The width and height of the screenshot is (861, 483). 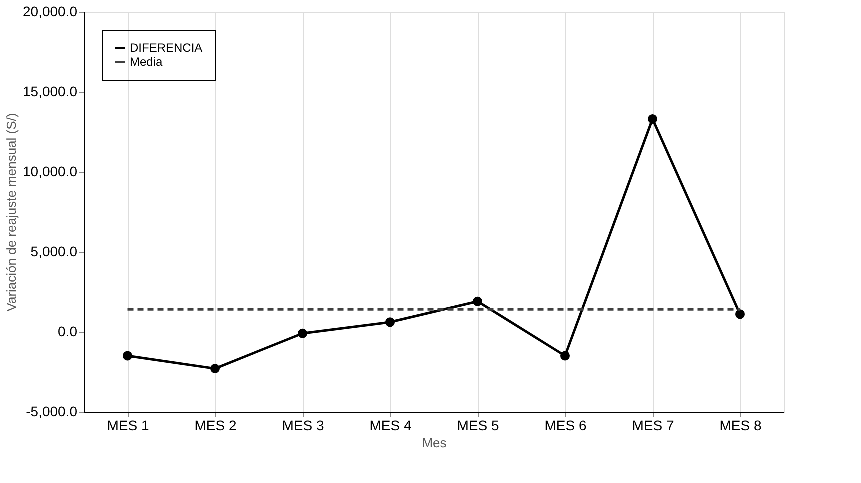 I want to click on y-tick-label: 15,000.0, so click(x=50, y=92).